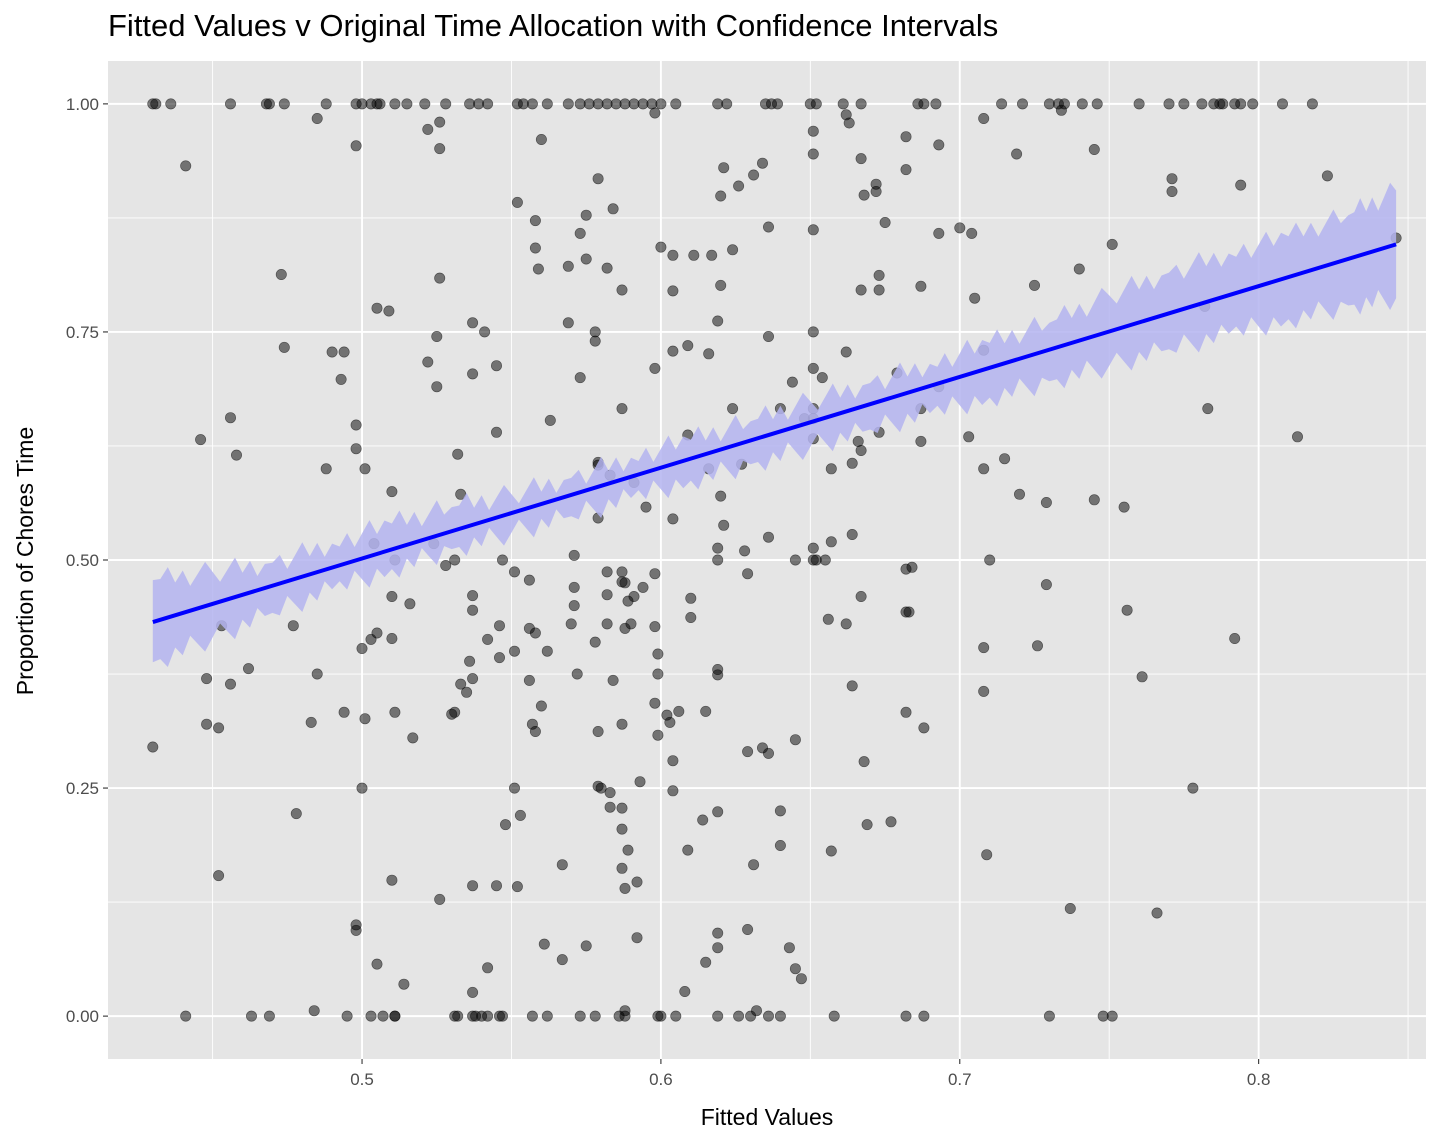 The height and width of the screenshot is (1146, 1442). What do you see at coordinates (82, 788) in the screenshot?
I see `y-tick-label: 0.25` at bounding box center [82, 788].